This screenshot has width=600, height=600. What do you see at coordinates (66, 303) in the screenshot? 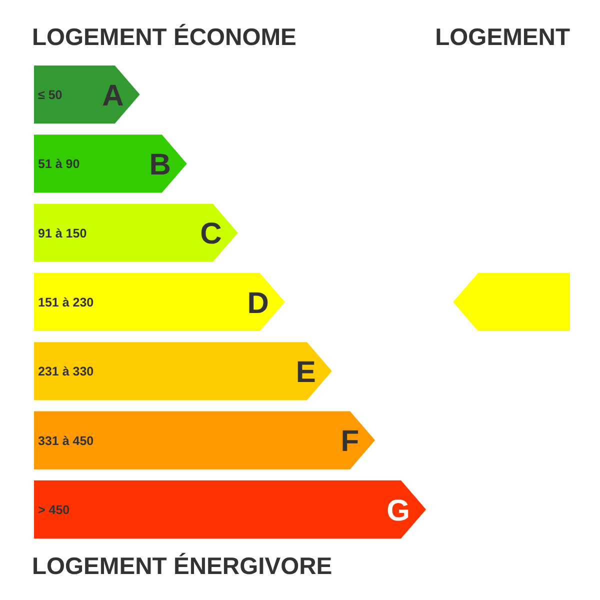
I see `annotation: 151 à 230` at bounding box center [66, 303].